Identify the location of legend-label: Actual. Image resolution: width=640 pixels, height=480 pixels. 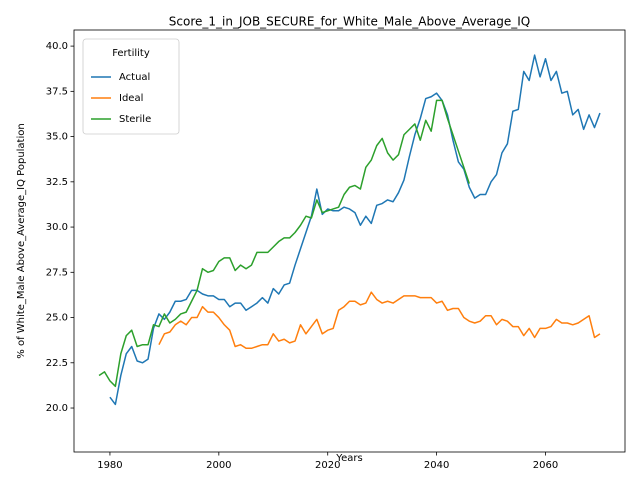
(134, 77).